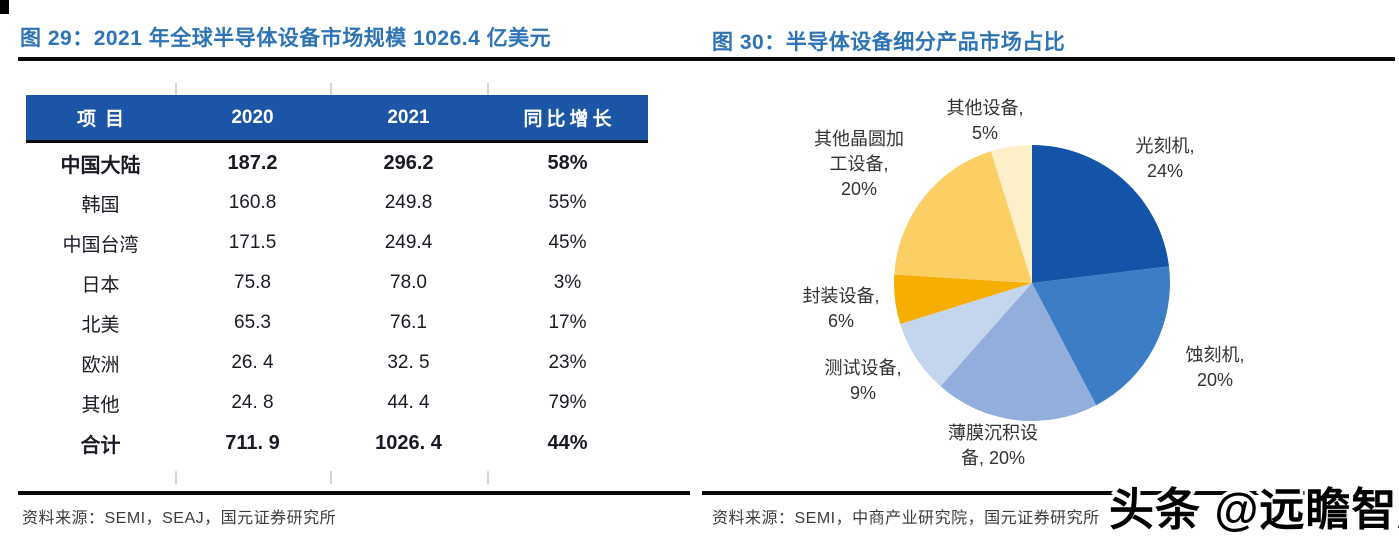 This screenshot has height=541, width=1399. Describe the element at coordinates (567, 402) in the screenshot. I see `table-cell: 79%` at that location.